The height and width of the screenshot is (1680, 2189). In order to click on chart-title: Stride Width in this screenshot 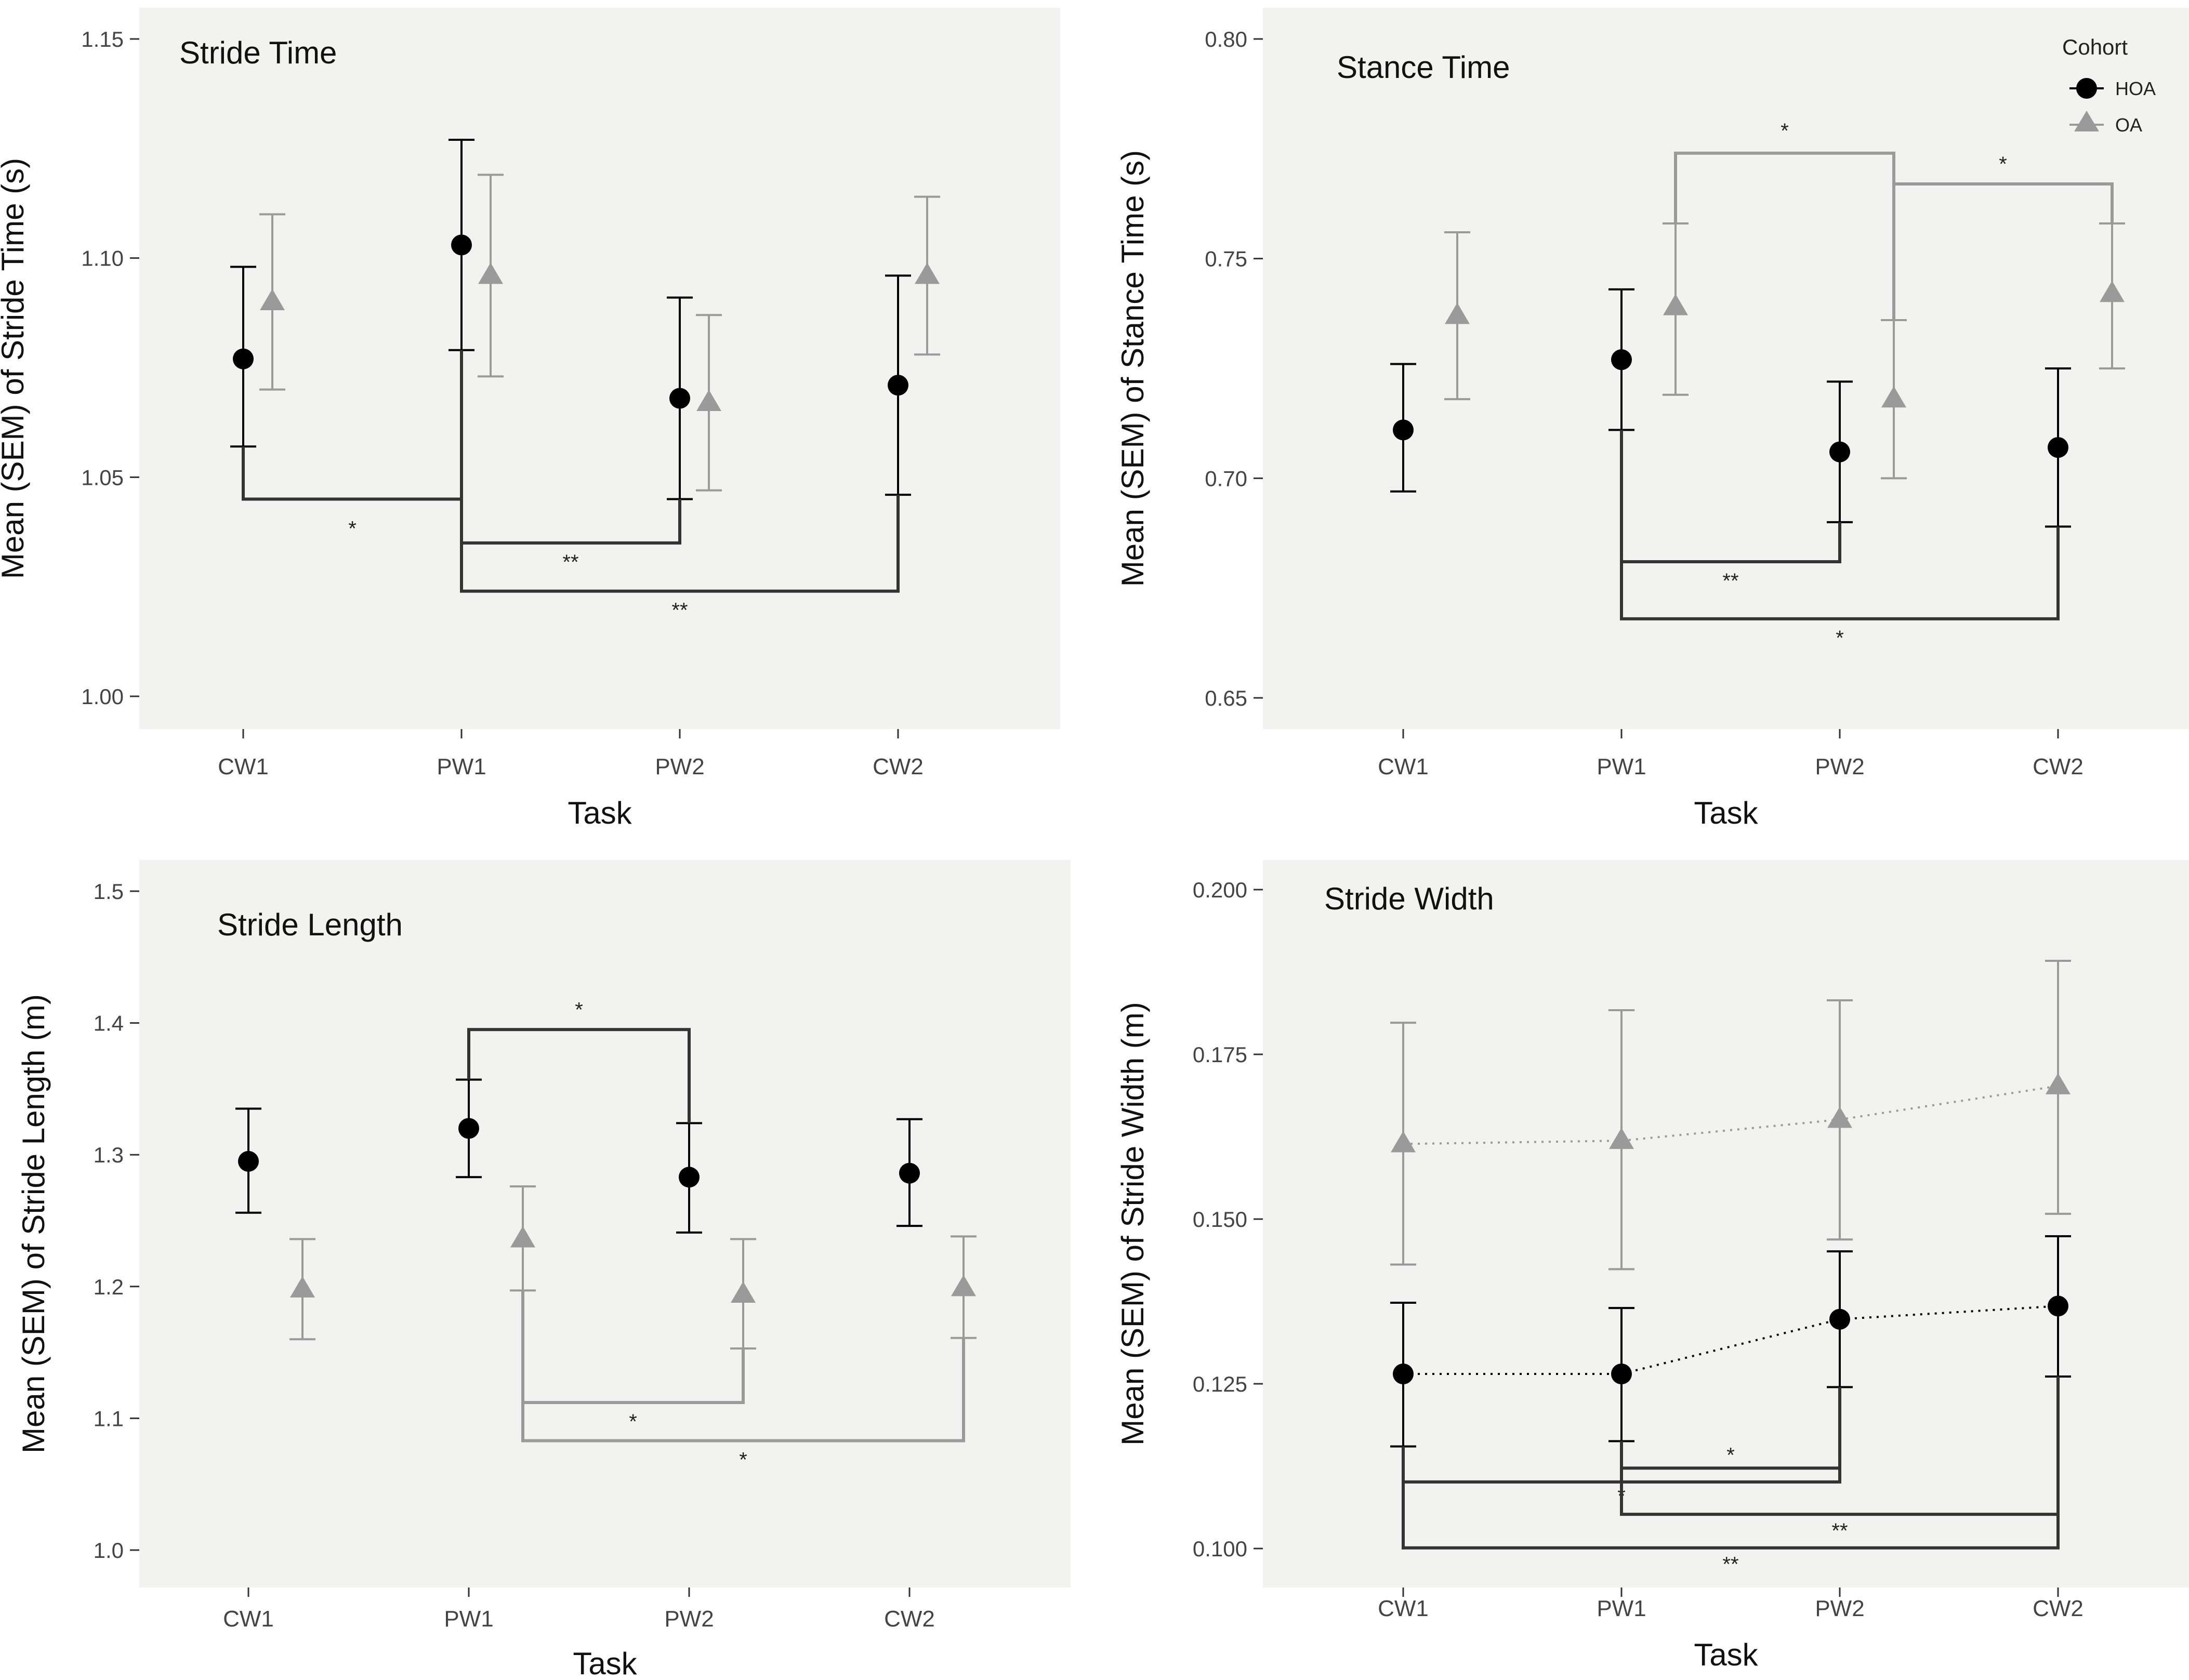, I will do `click(1409, 898)`.